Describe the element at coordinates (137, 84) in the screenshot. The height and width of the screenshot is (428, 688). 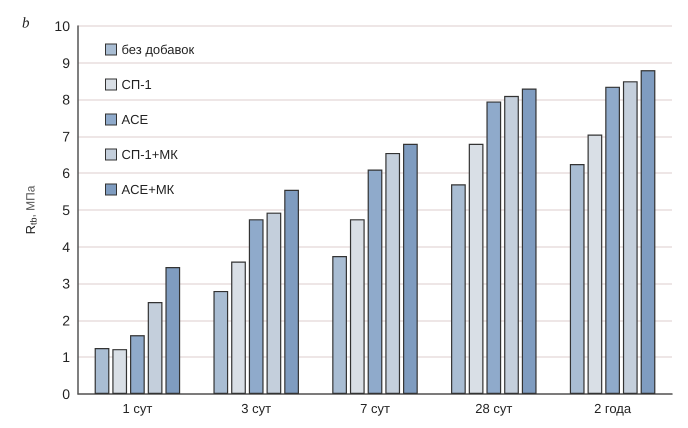
I see `legend-label: СП-1` at that location.